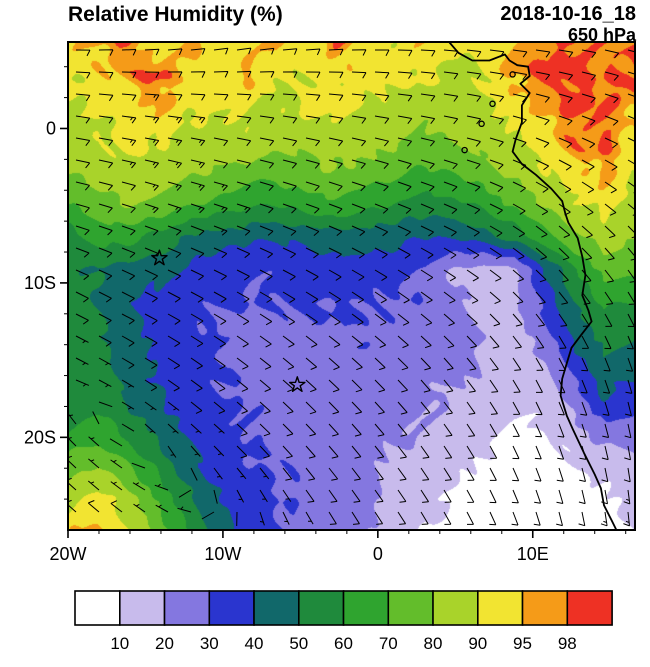 The height and width of the screenshot is (667, 650). I want to click on valid-datetime-label: 2018-10-16_18, so click(568, 14).